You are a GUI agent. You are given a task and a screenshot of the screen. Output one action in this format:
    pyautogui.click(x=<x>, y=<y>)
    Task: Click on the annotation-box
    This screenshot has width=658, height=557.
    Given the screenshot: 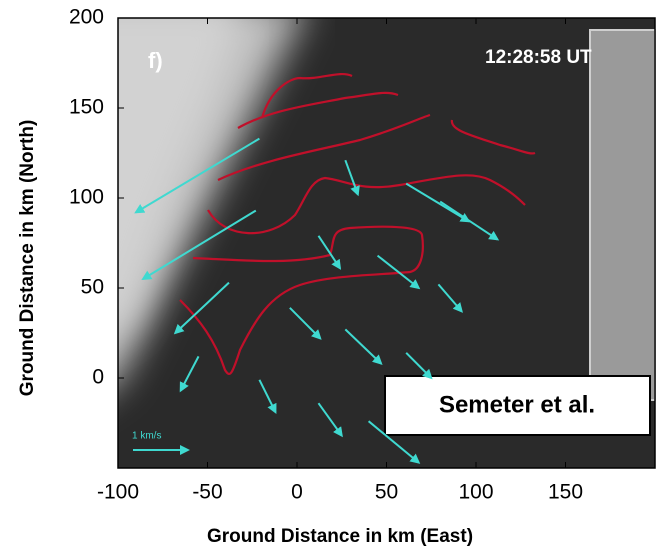 What is the action you would take?
    pyautogui.click(x=517, y=405)
    